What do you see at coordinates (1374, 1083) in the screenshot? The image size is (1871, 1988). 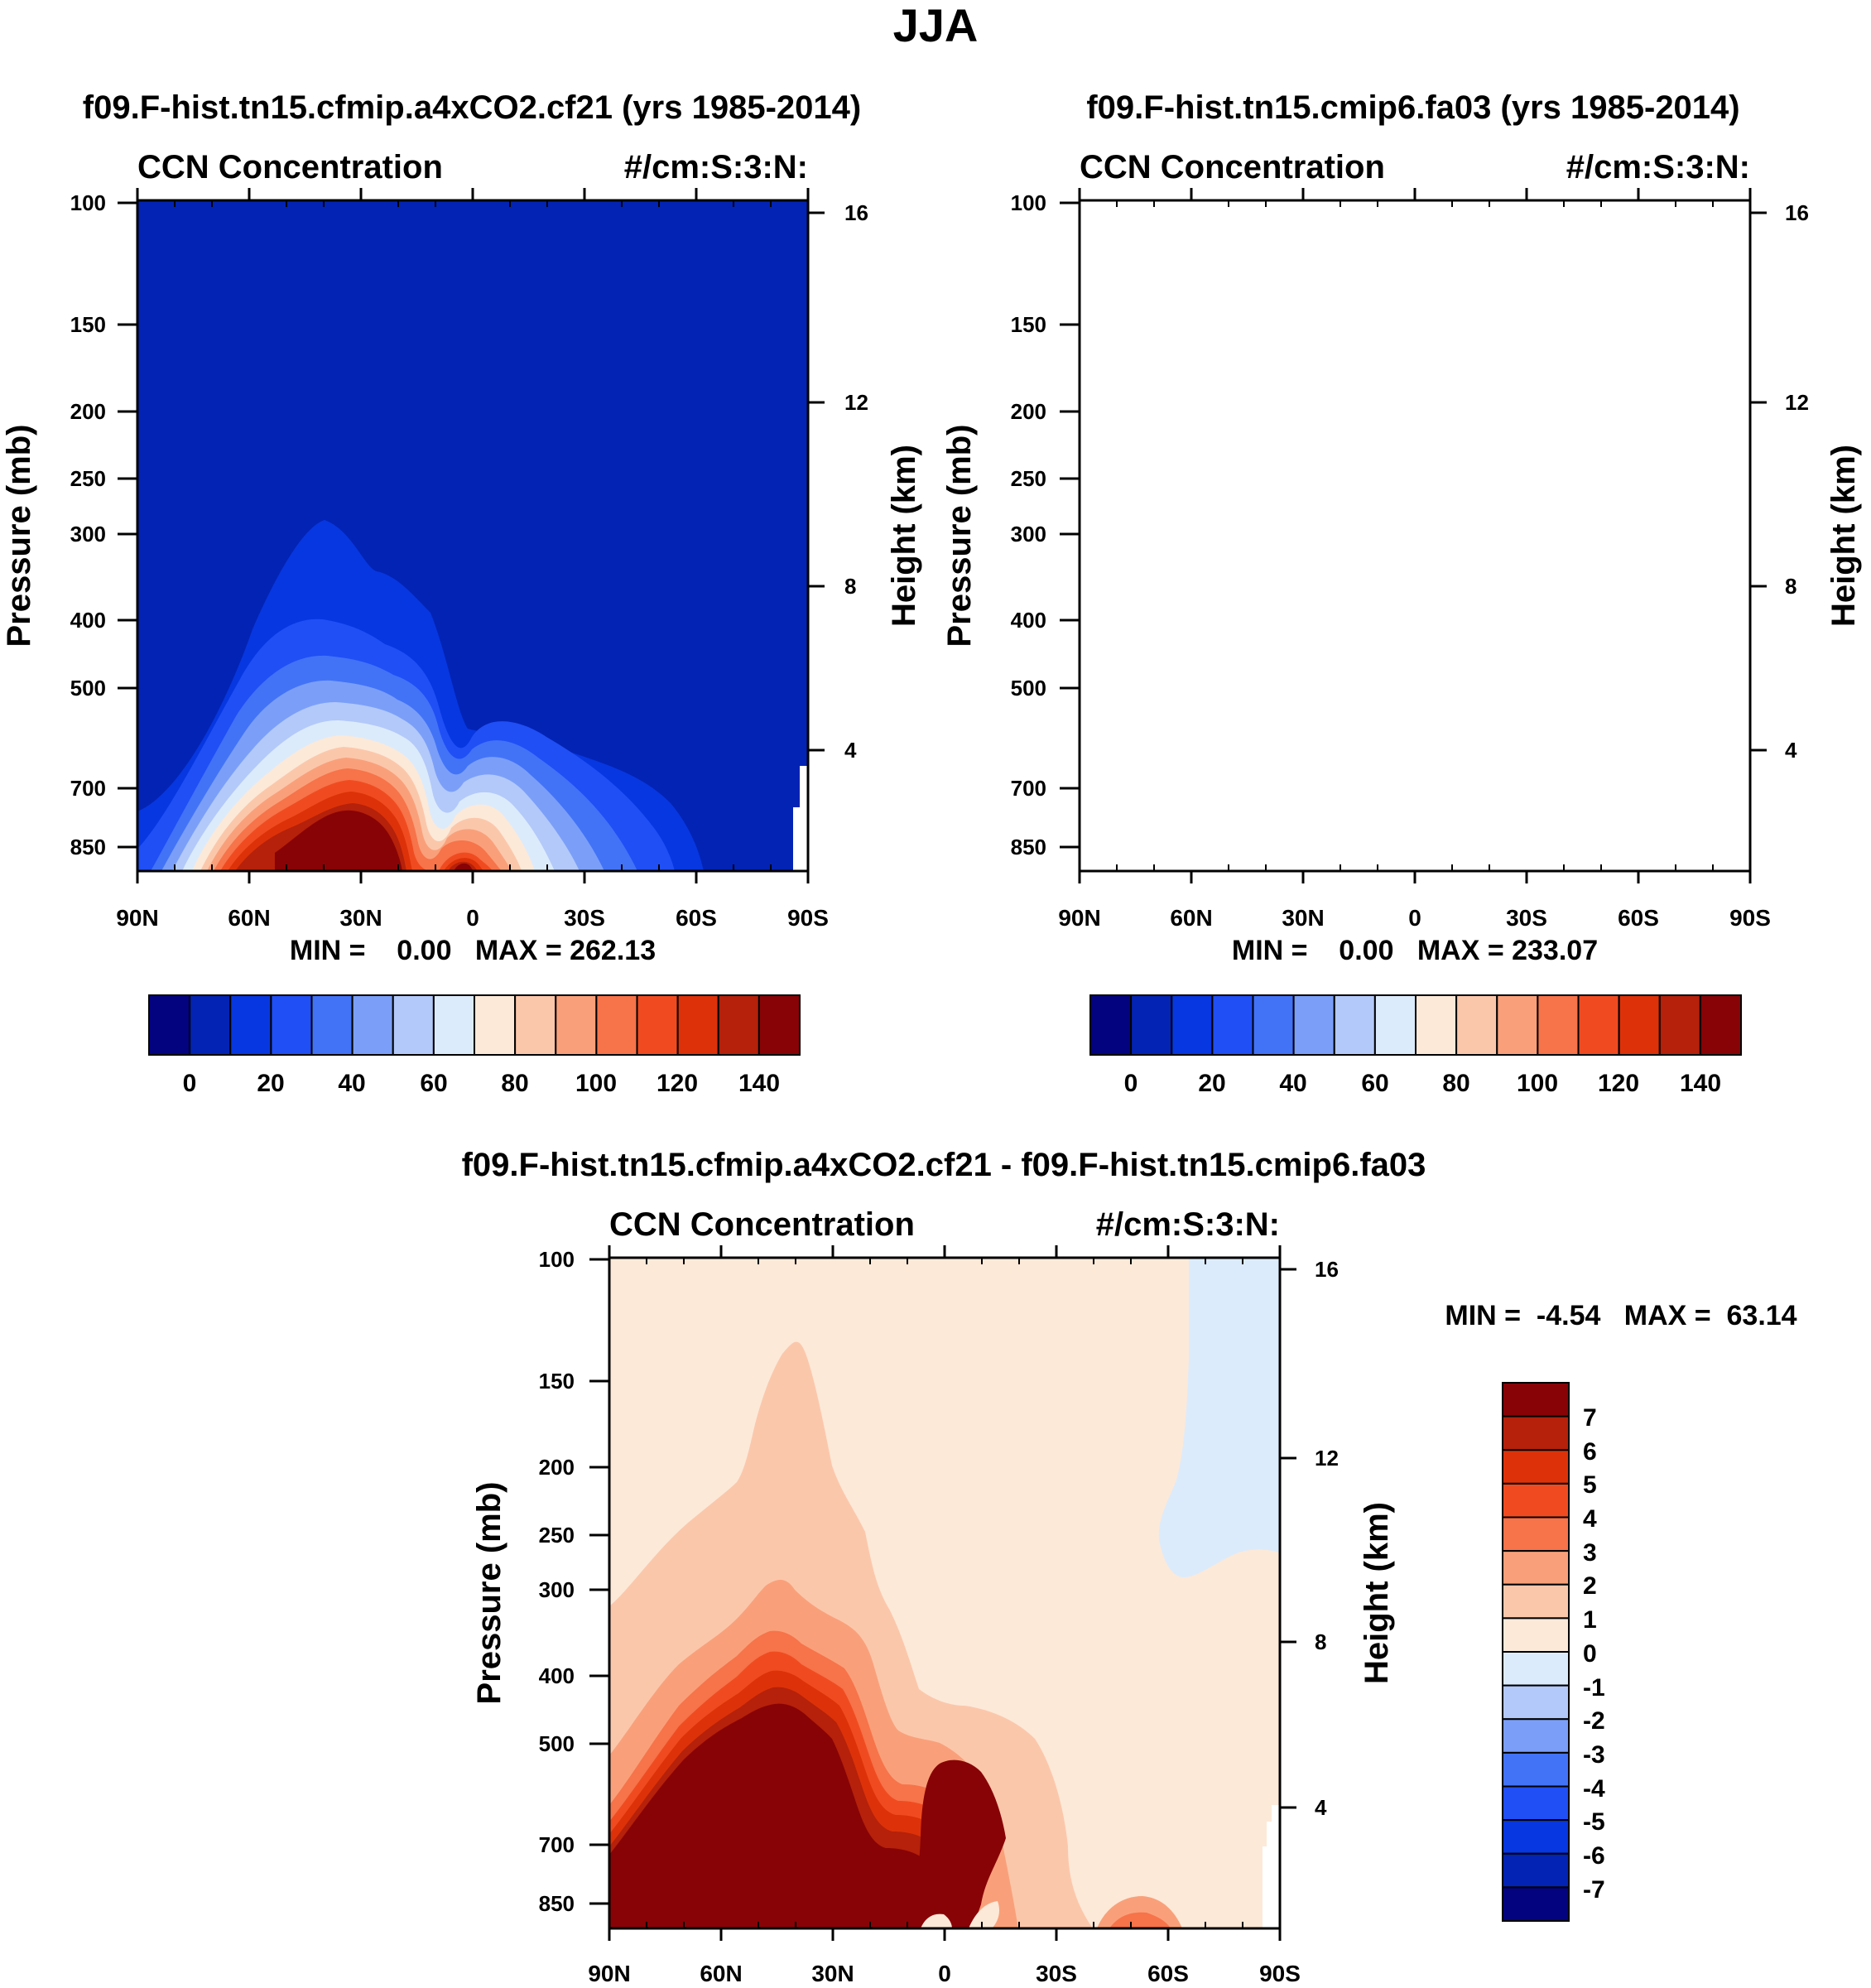 I see `colorbar-label: 60` at bounding box center [1374, 1083].